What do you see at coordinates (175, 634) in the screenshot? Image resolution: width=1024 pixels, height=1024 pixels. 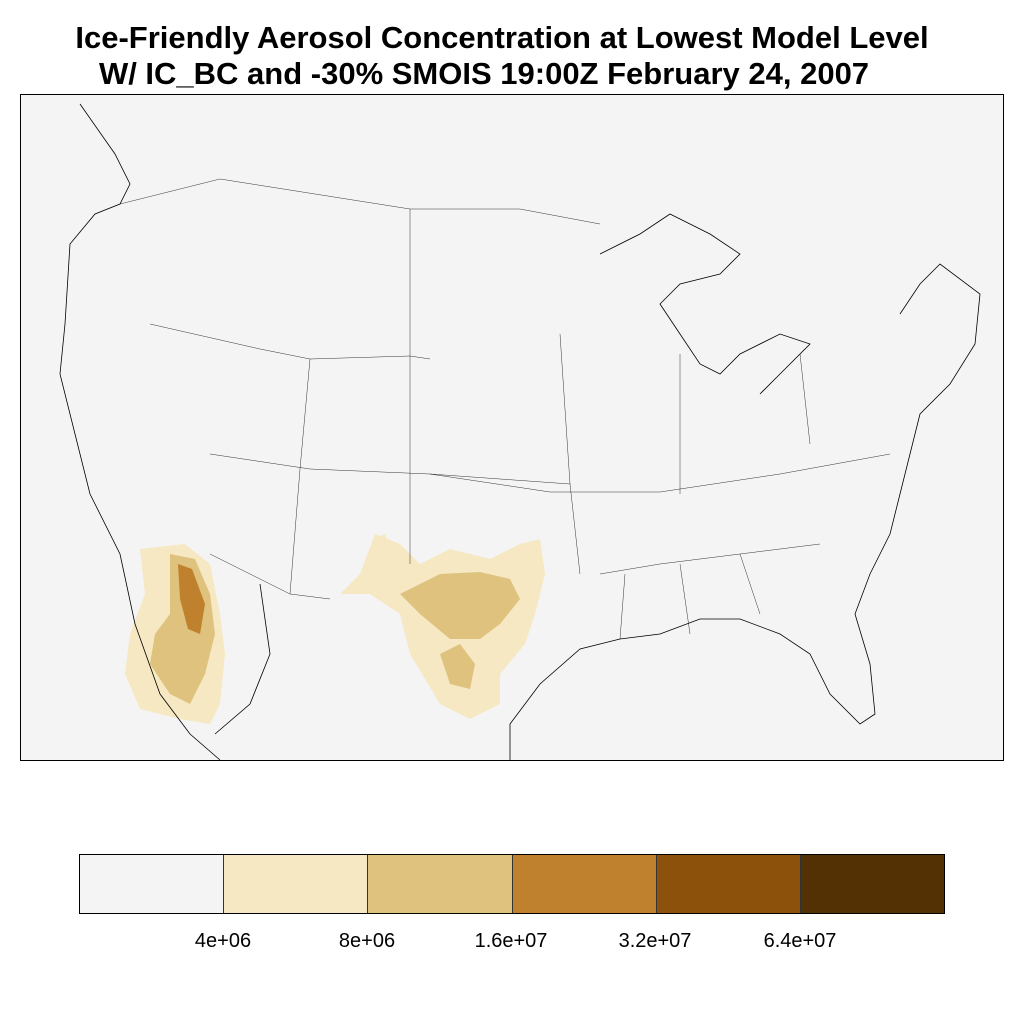 I see `aerosol-field-california` at bounding box center [175, 634].